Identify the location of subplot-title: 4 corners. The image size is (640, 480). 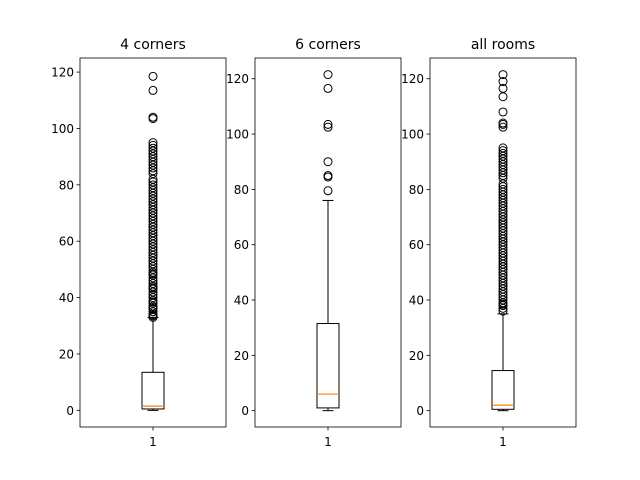
(153, 45).